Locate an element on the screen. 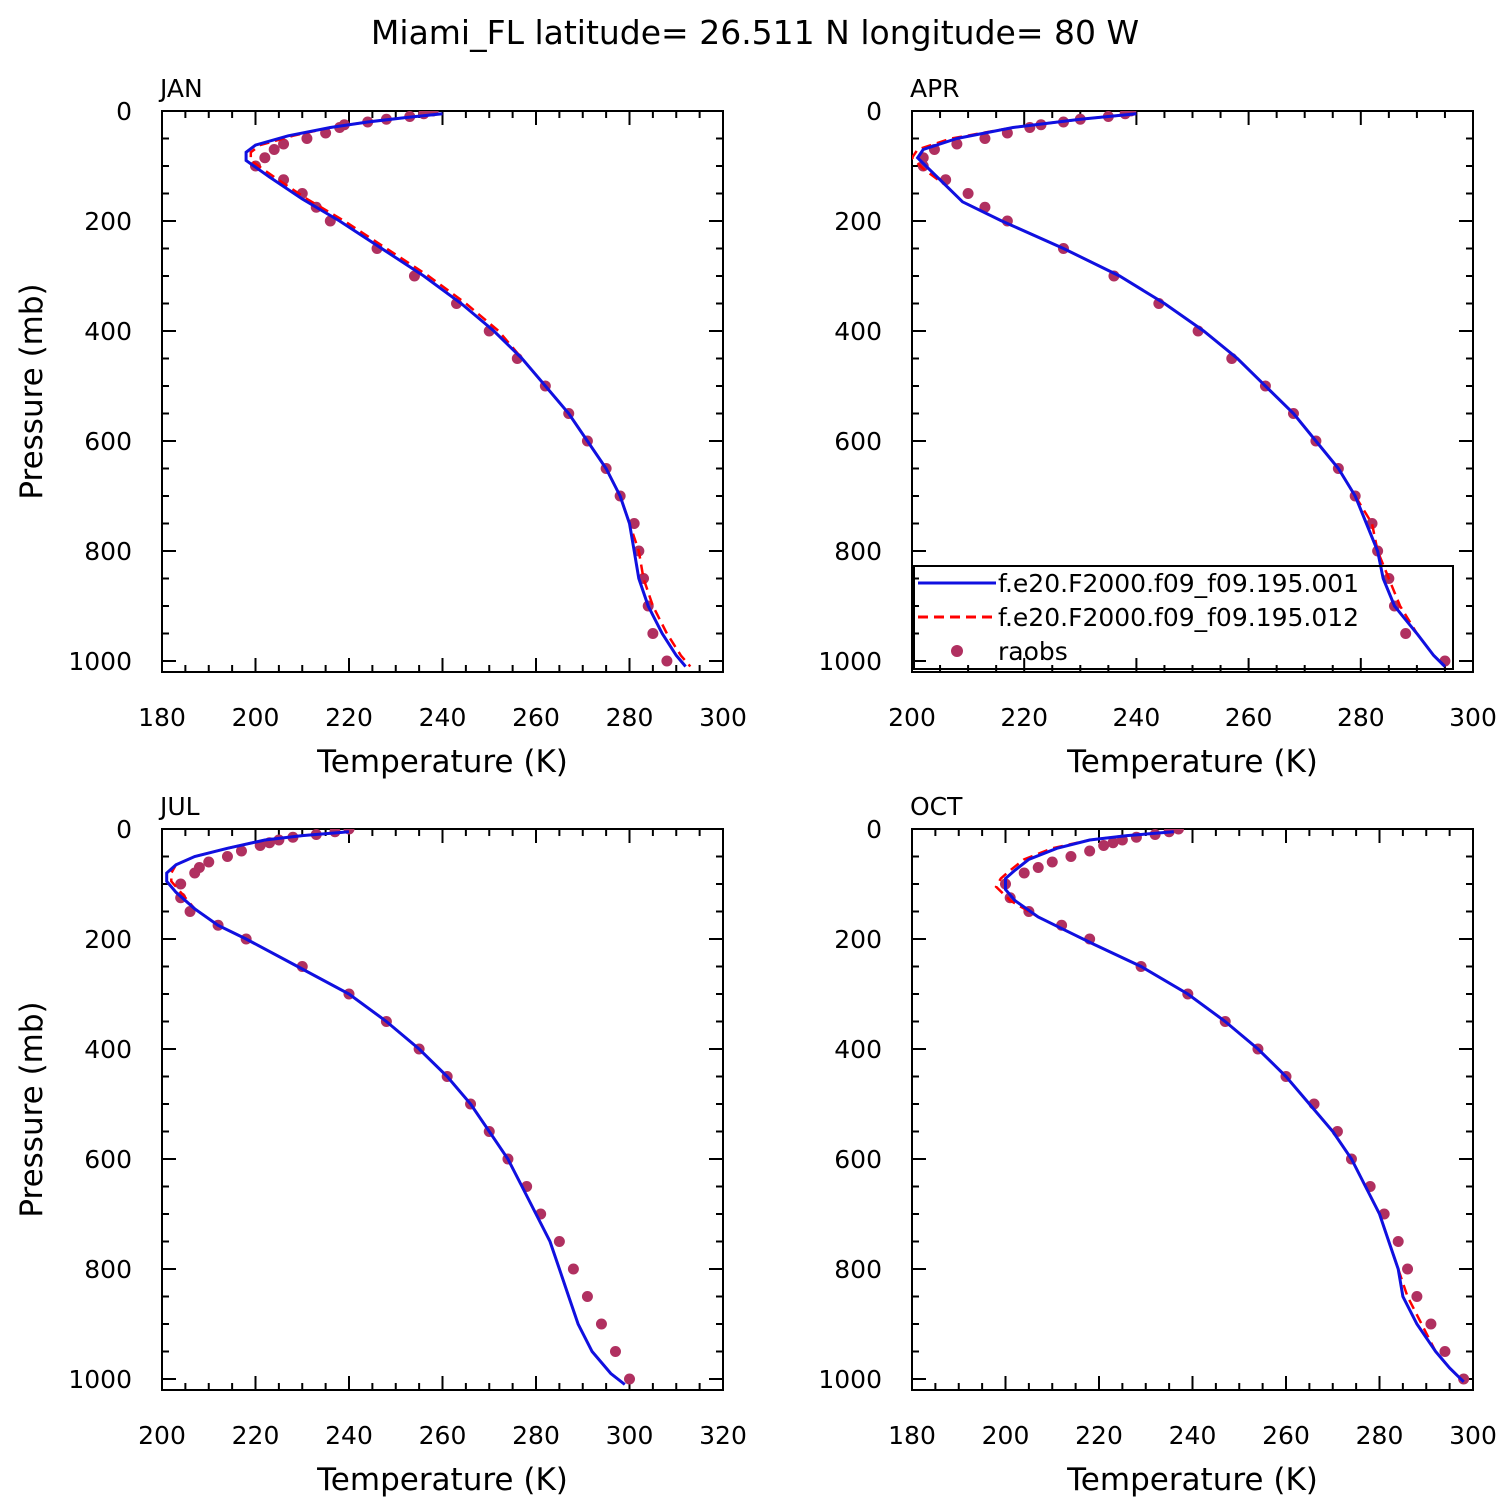 The height and width of the screenshot is (1510, 1510). legend-entry-label: f.e20.F2000.f09_f09.195.001 is located at coordinates (1178, 583).